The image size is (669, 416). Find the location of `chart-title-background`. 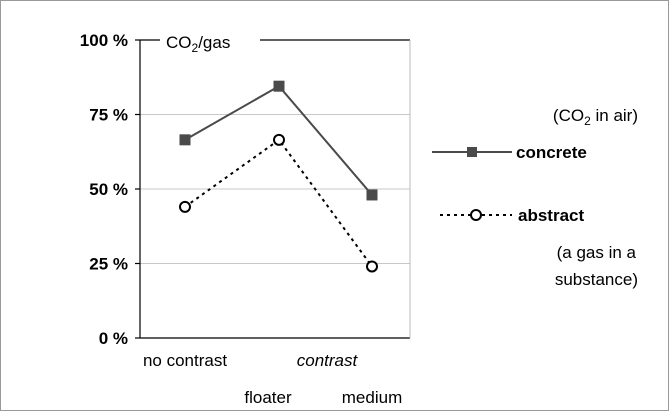

chart-title-background is located at coordinates (210, 41).